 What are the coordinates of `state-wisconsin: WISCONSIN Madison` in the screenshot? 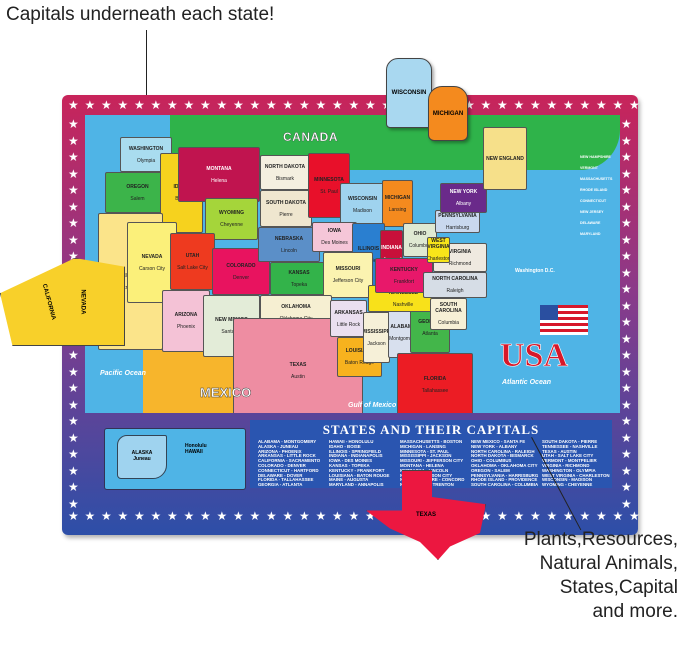 It's located at (362, 205).